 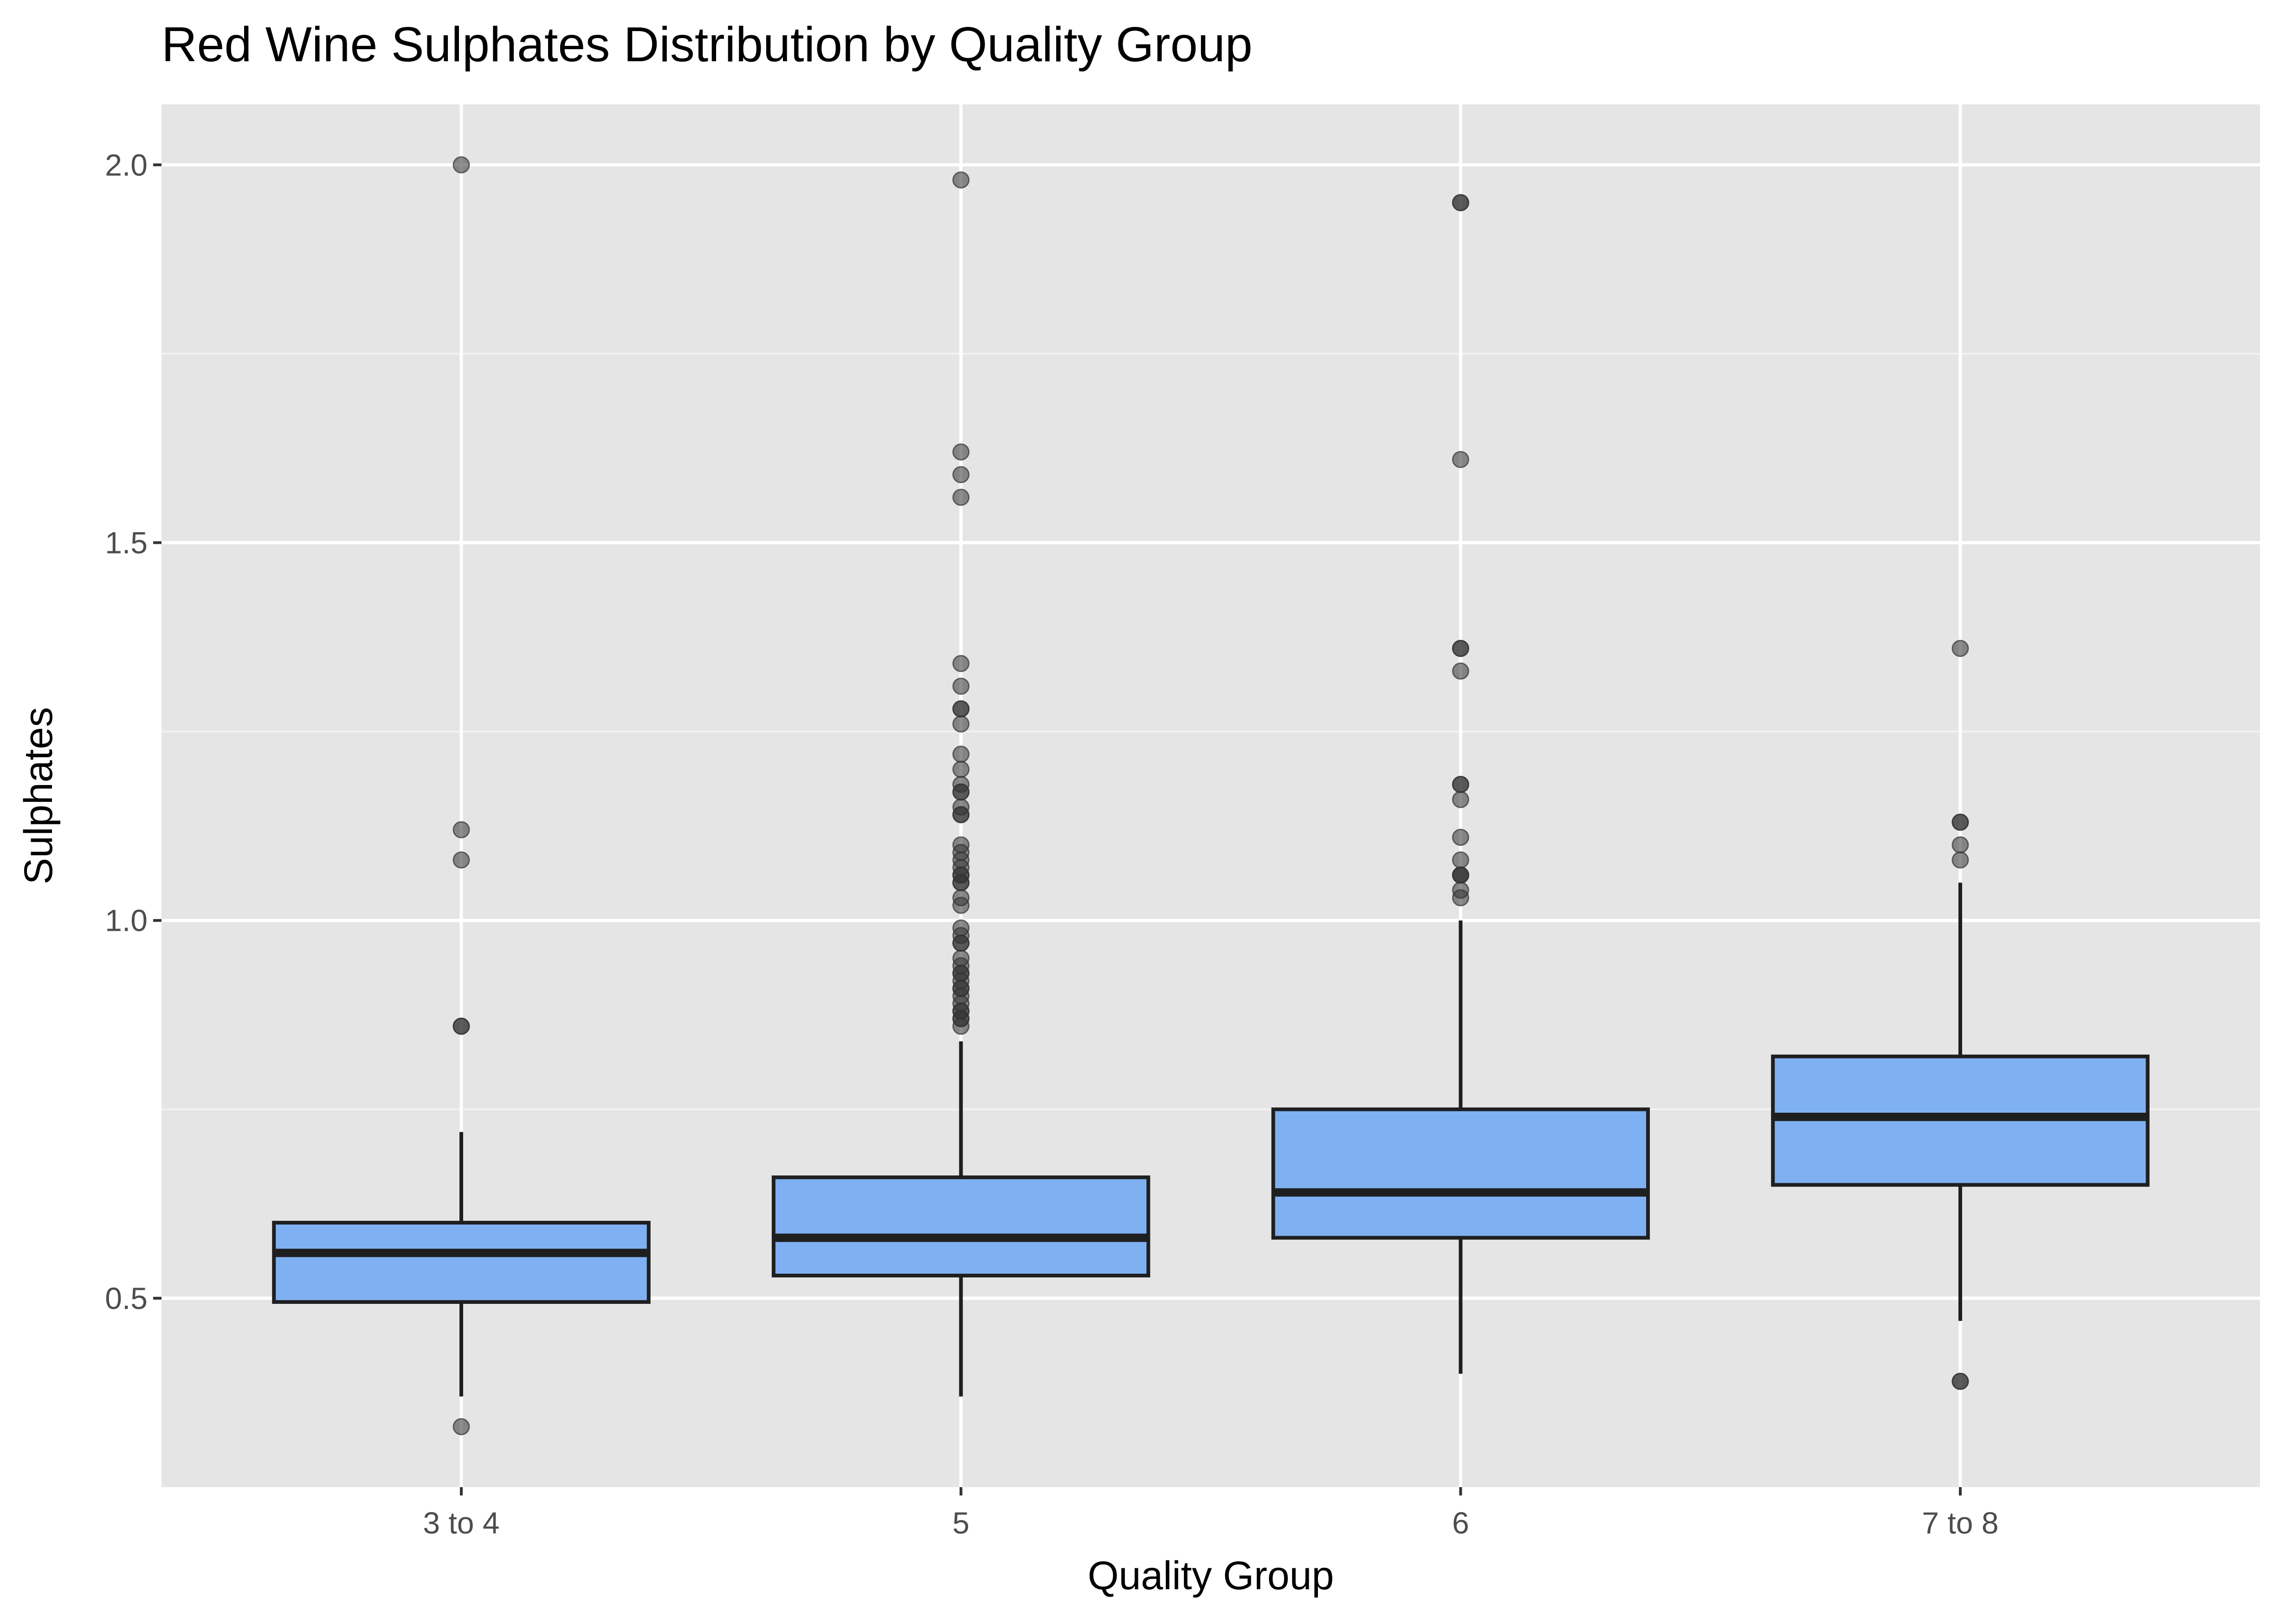 What do you see at coordinates (1211, 1576) in the screenshot?
I see `x-axis-title: Quality Group` at bounding box center [1211, 1576].